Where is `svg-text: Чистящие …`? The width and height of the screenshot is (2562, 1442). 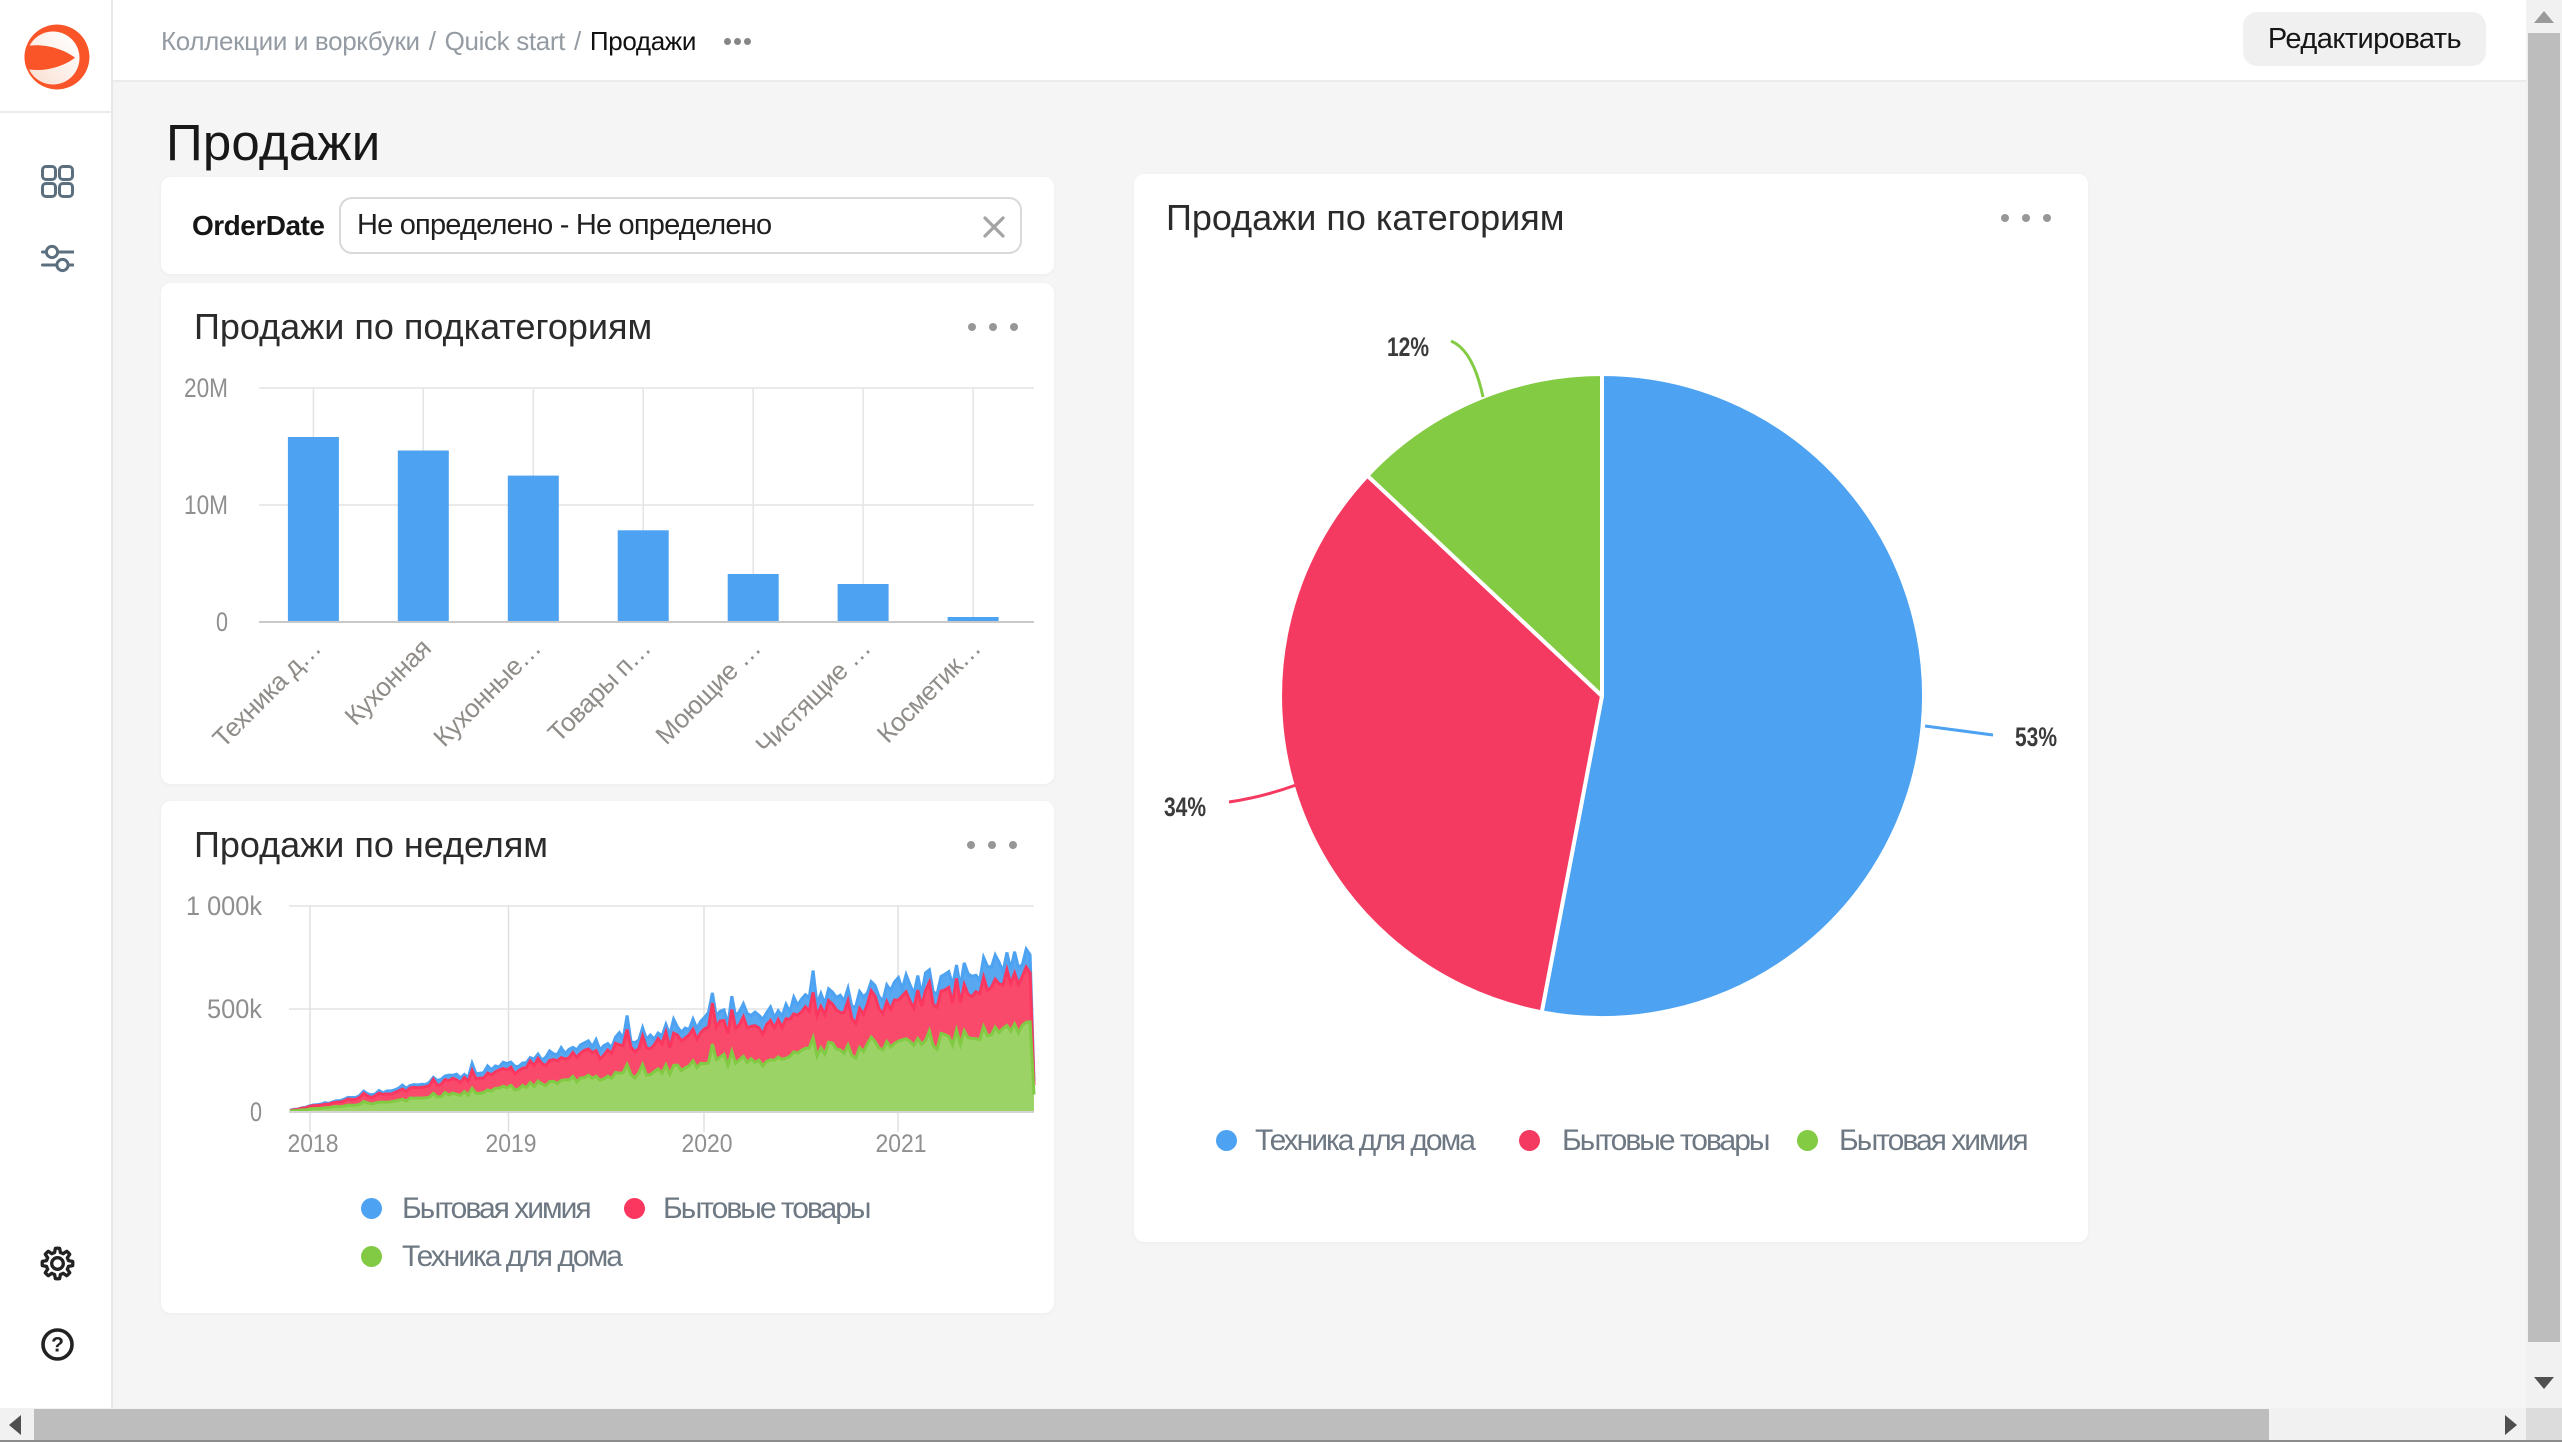 svg-text: Чистящие … is located at coordinates (812, 696).